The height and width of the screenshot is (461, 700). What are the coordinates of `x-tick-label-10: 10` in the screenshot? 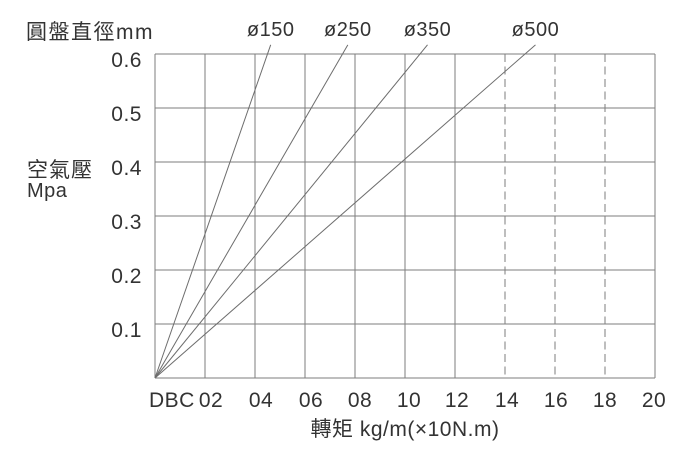 It's located at (409, 400).